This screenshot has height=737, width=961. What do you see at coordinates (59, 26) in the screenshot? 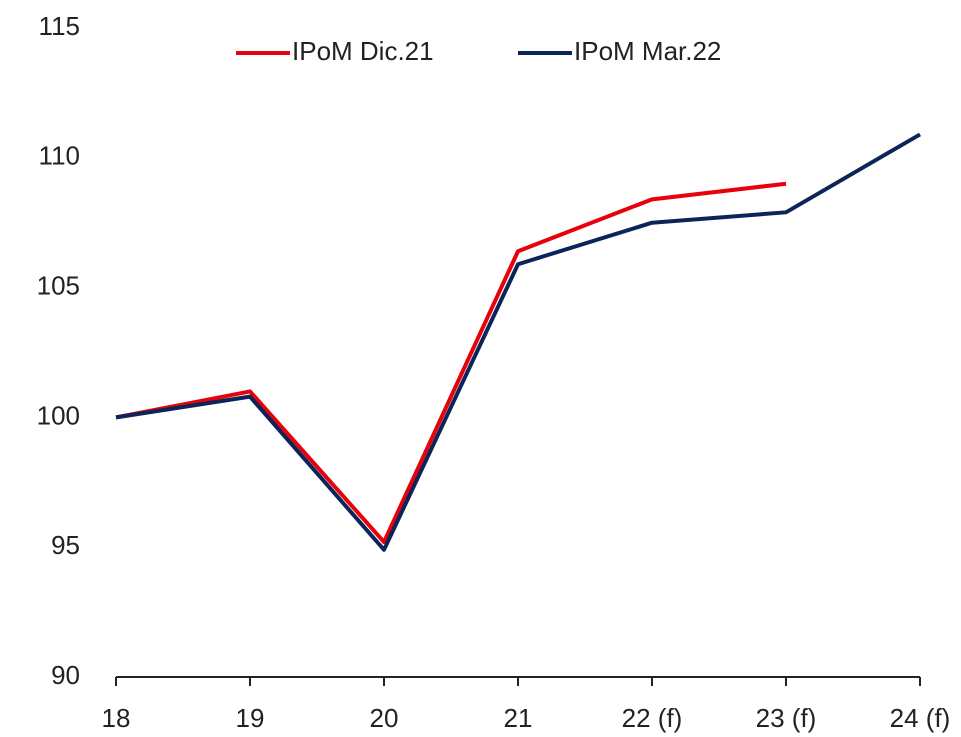
I see `y-tick-label: 115` at bounding box center [59, 26].